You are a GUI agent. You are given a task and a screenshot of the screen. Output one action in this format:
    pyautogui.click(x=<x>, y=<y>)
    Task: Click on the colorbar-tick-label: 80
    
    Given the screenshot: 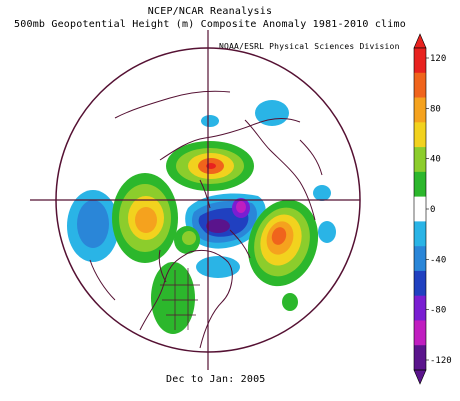 What is the action you would take?
    pyautogui.click(x=435, y=109)
    